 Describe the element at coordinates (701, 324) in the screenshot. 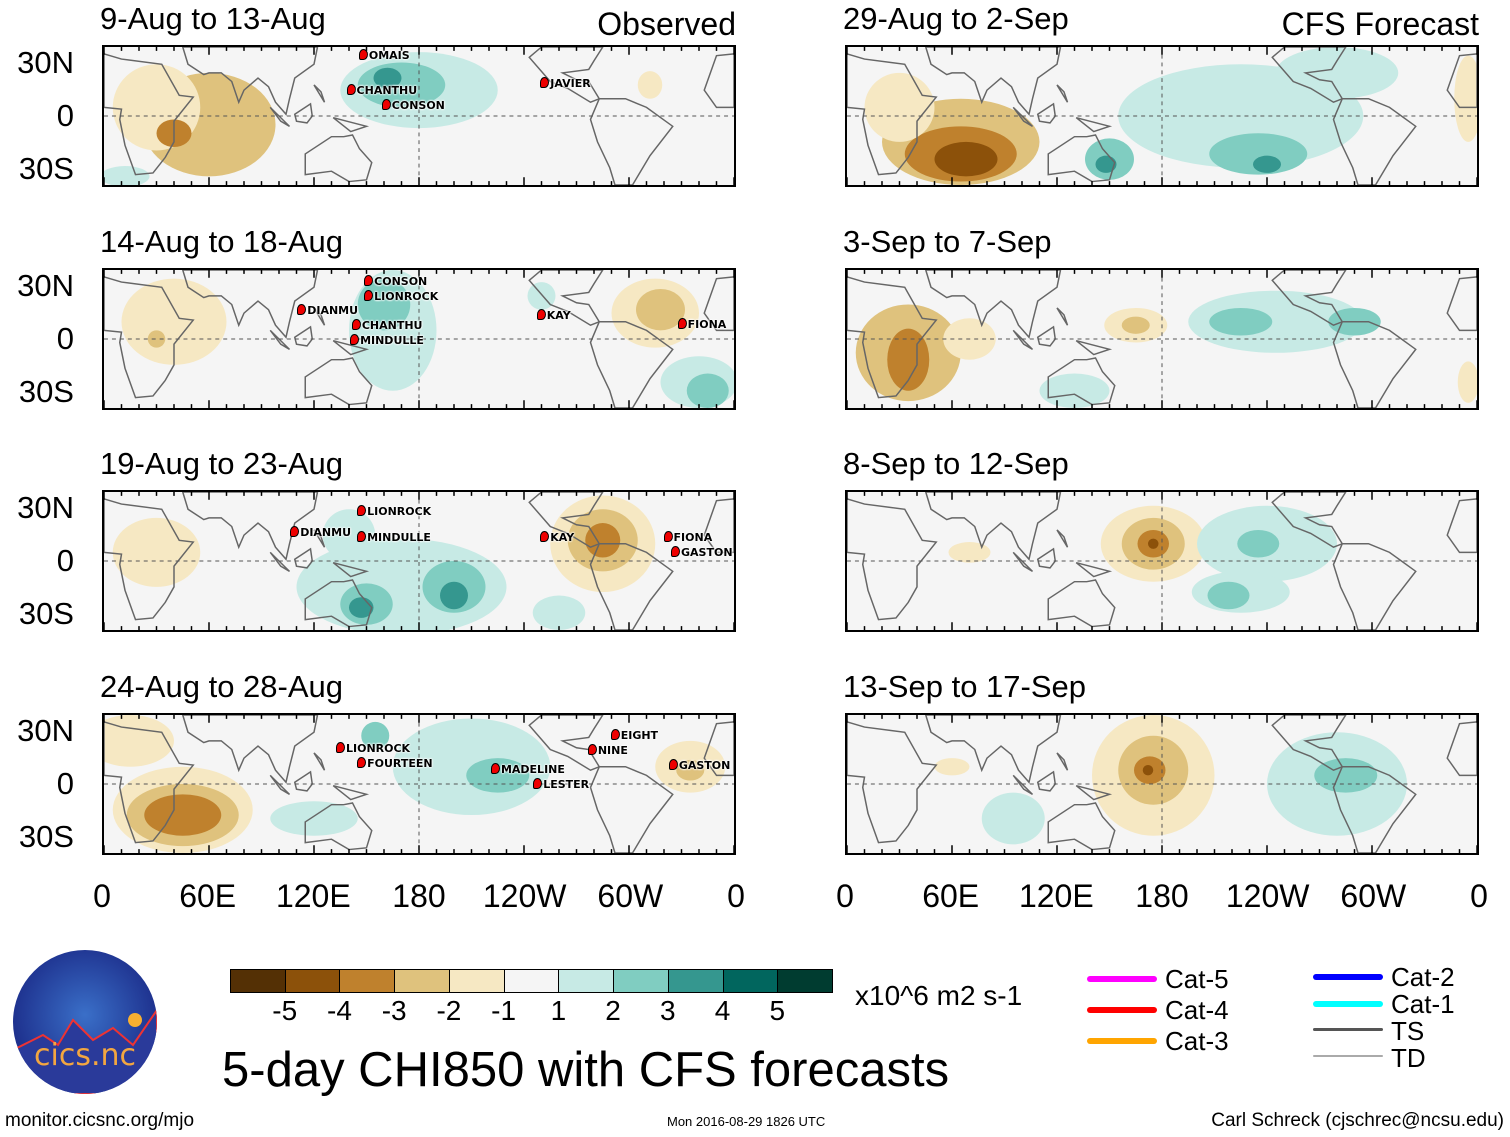

I see `storm-label: FIONA` at that location.